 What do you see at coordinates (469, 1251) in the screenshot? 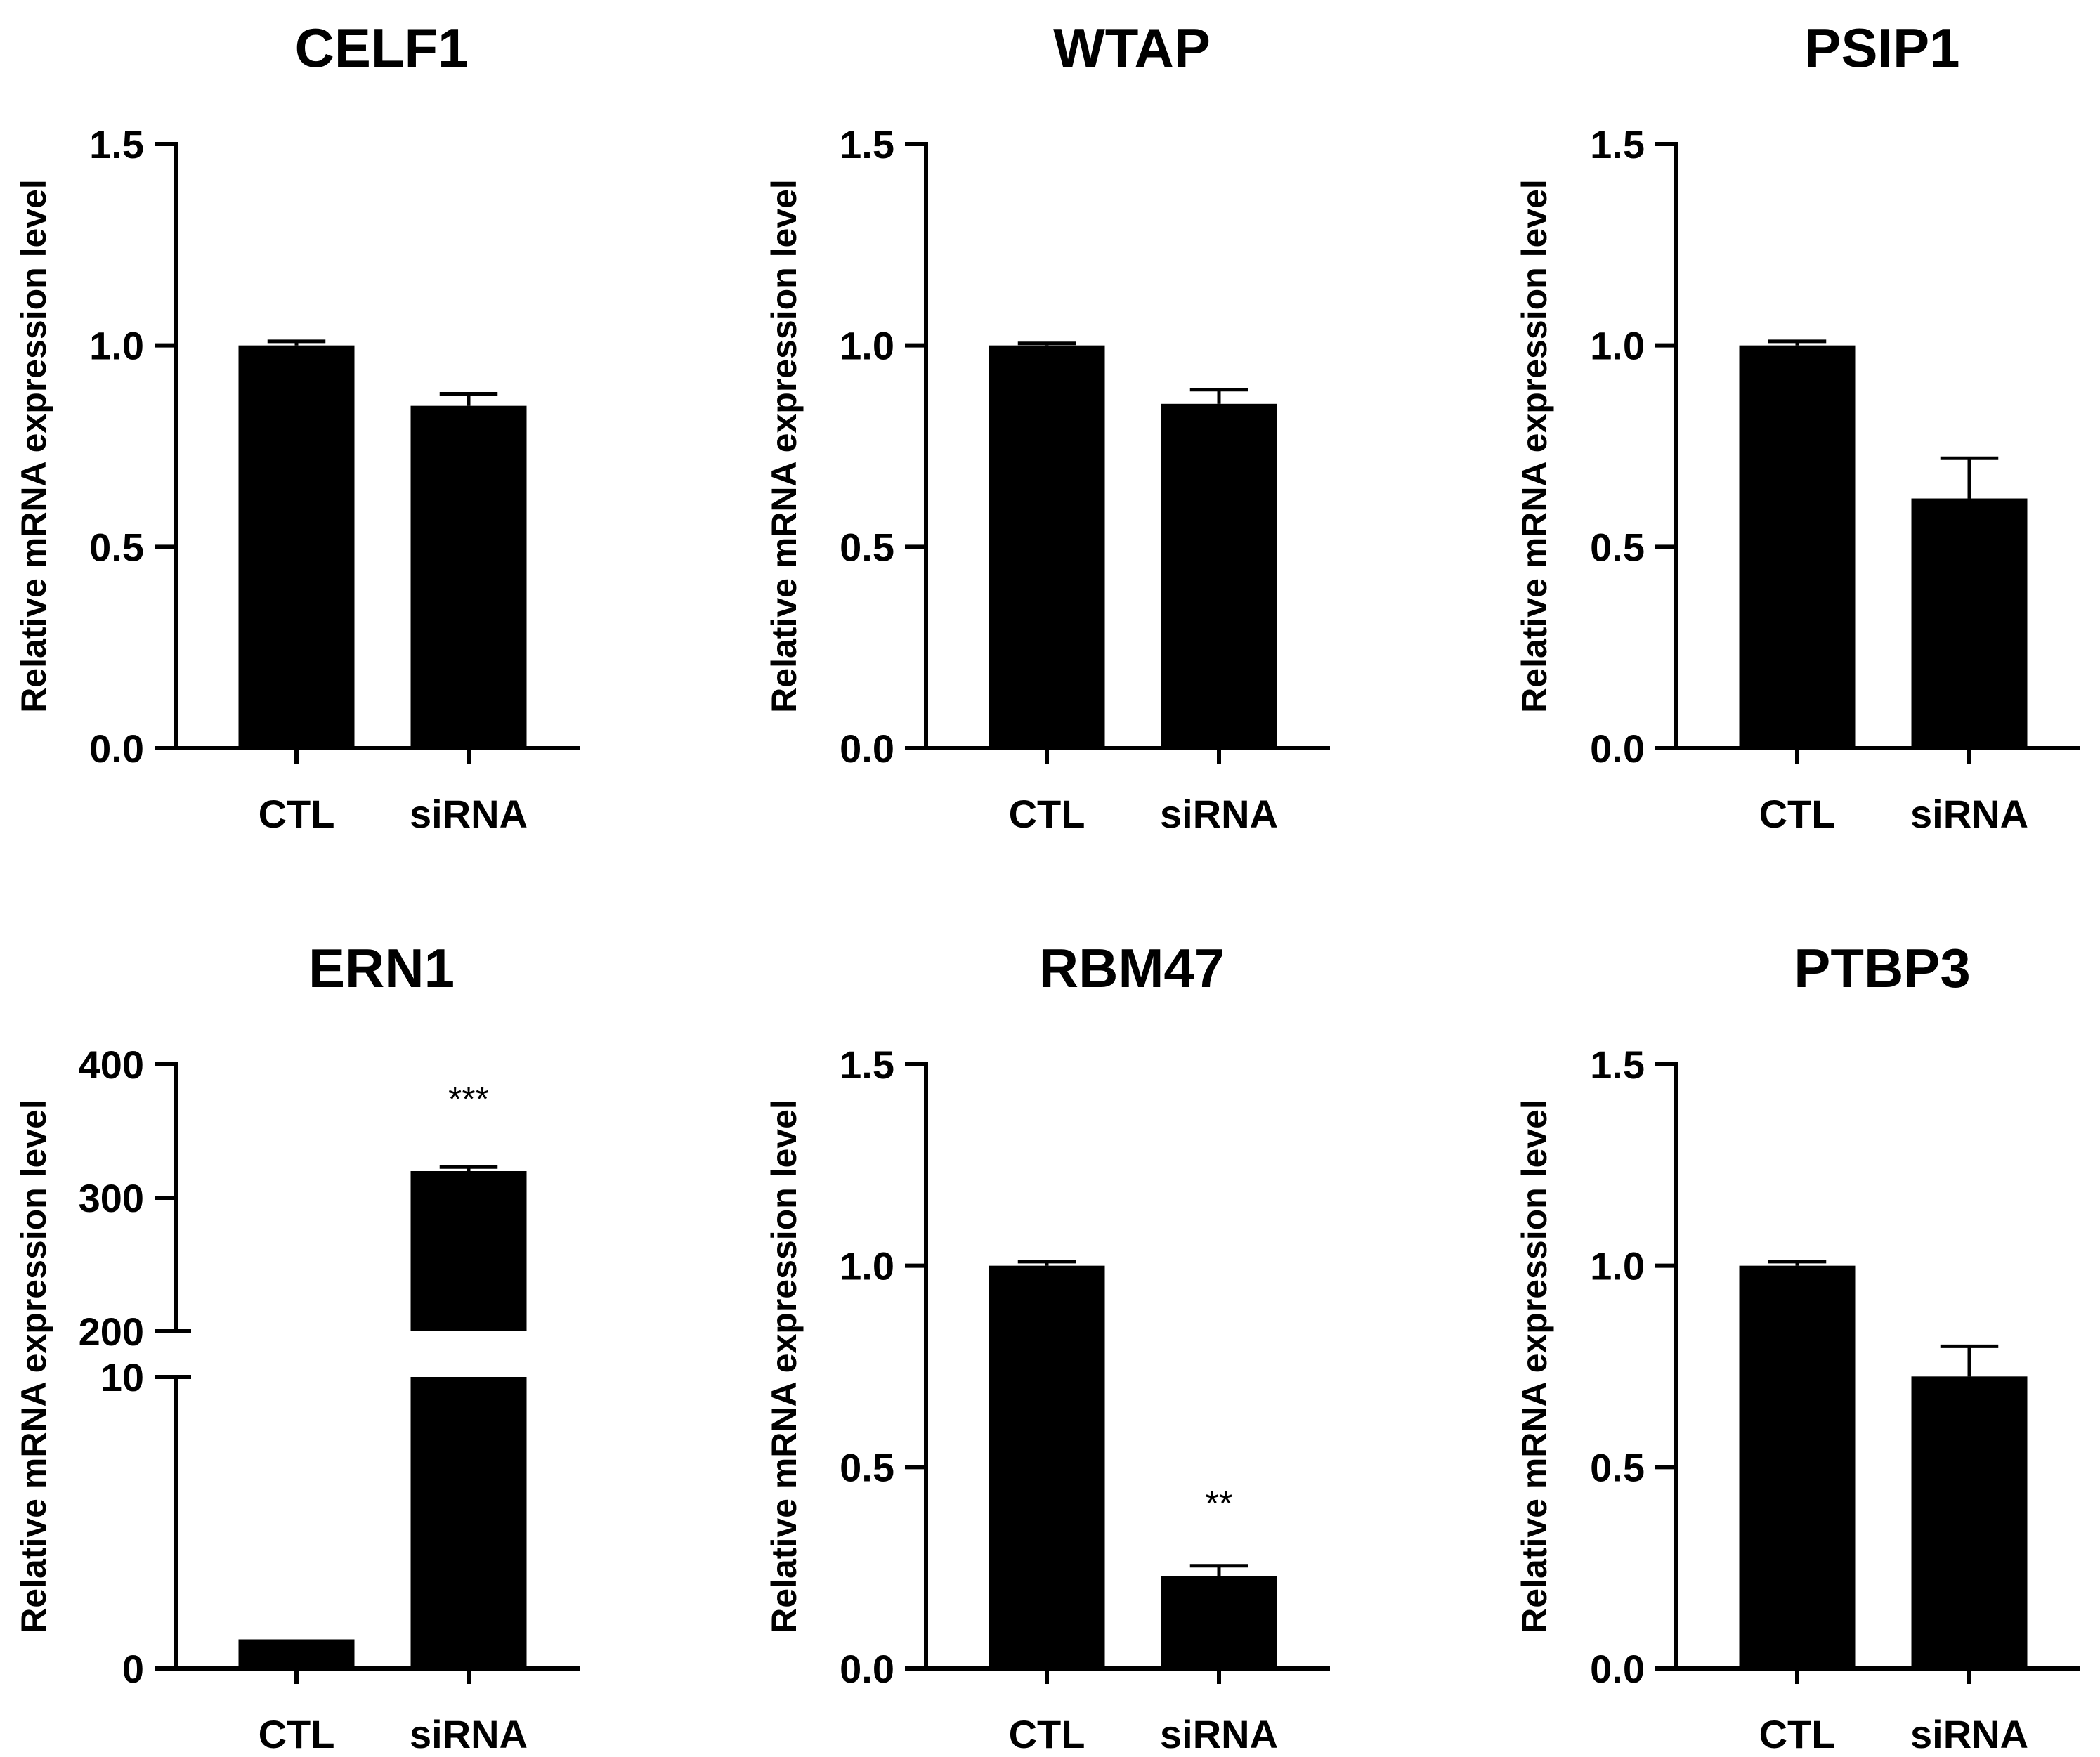
I see `bar-sirna-upper` at bounding box center [469, 1251].